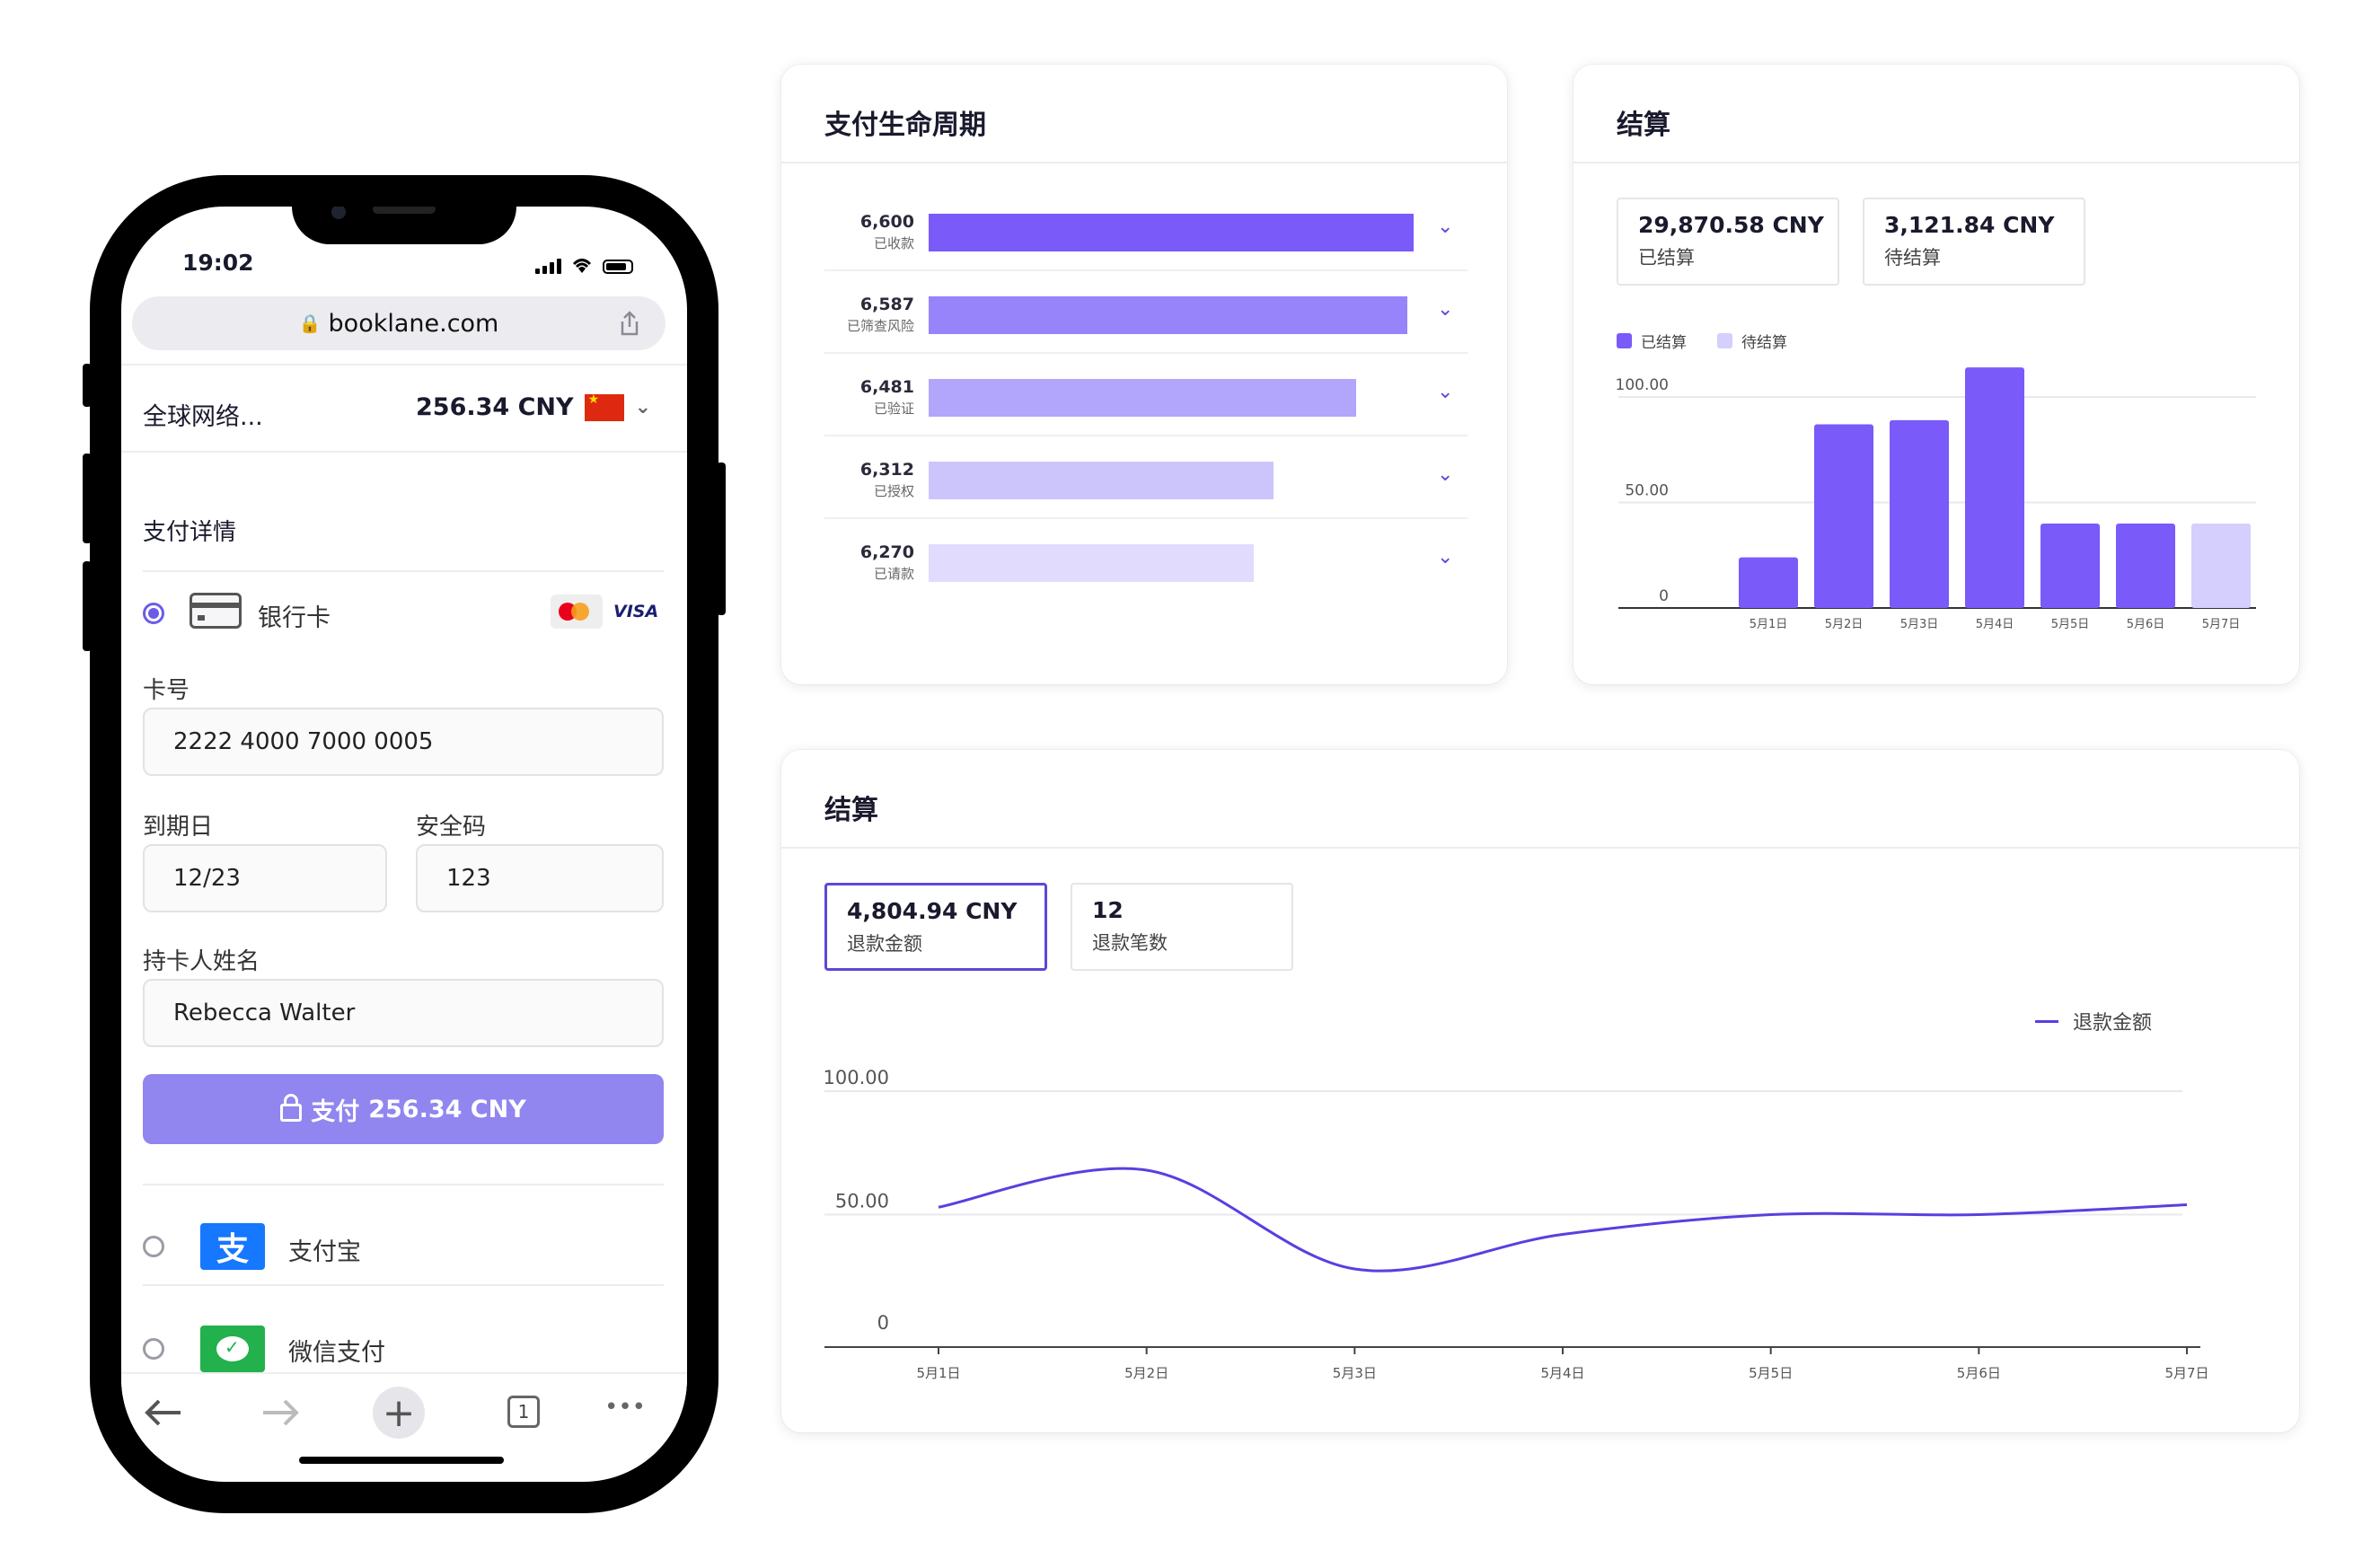 The width and height of the screenshot is (2371, 1568). I want to click on card-number-input: 2222 4000 7000 0005, so click(403, 742).